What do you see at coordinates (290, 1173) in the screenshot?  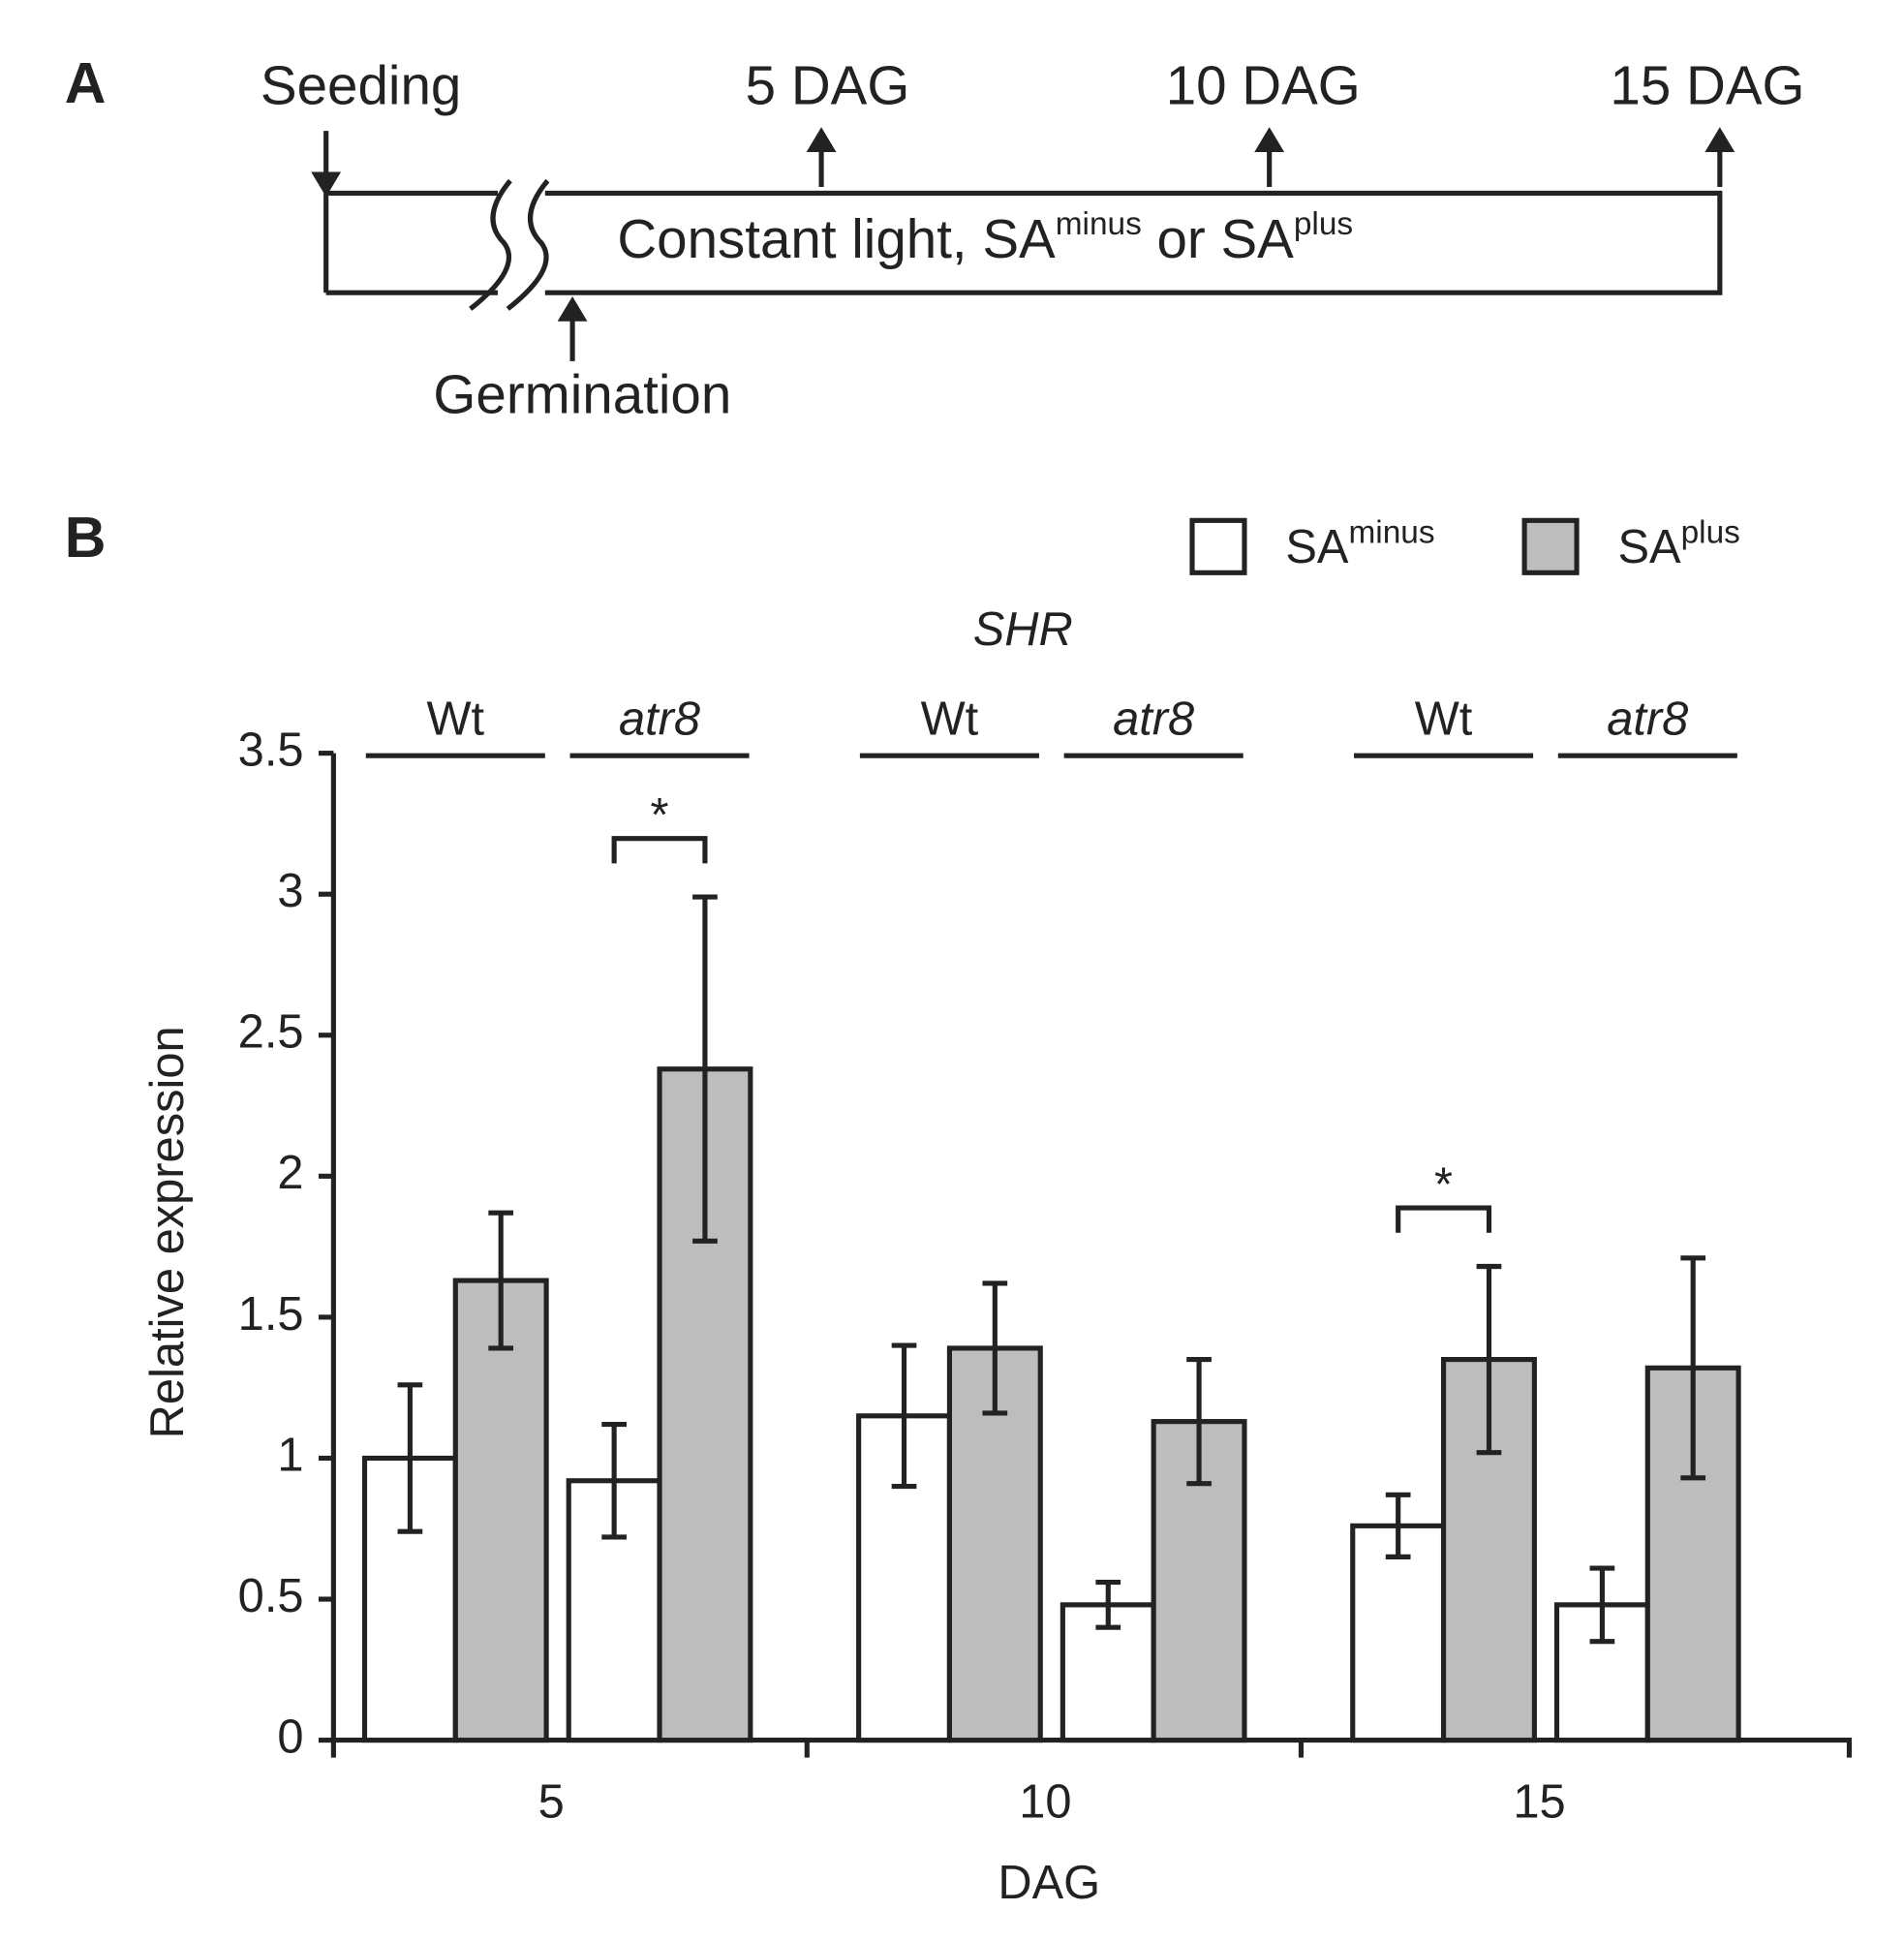 I see `y-tick-label: 2` at bounding box center [290, 1173].